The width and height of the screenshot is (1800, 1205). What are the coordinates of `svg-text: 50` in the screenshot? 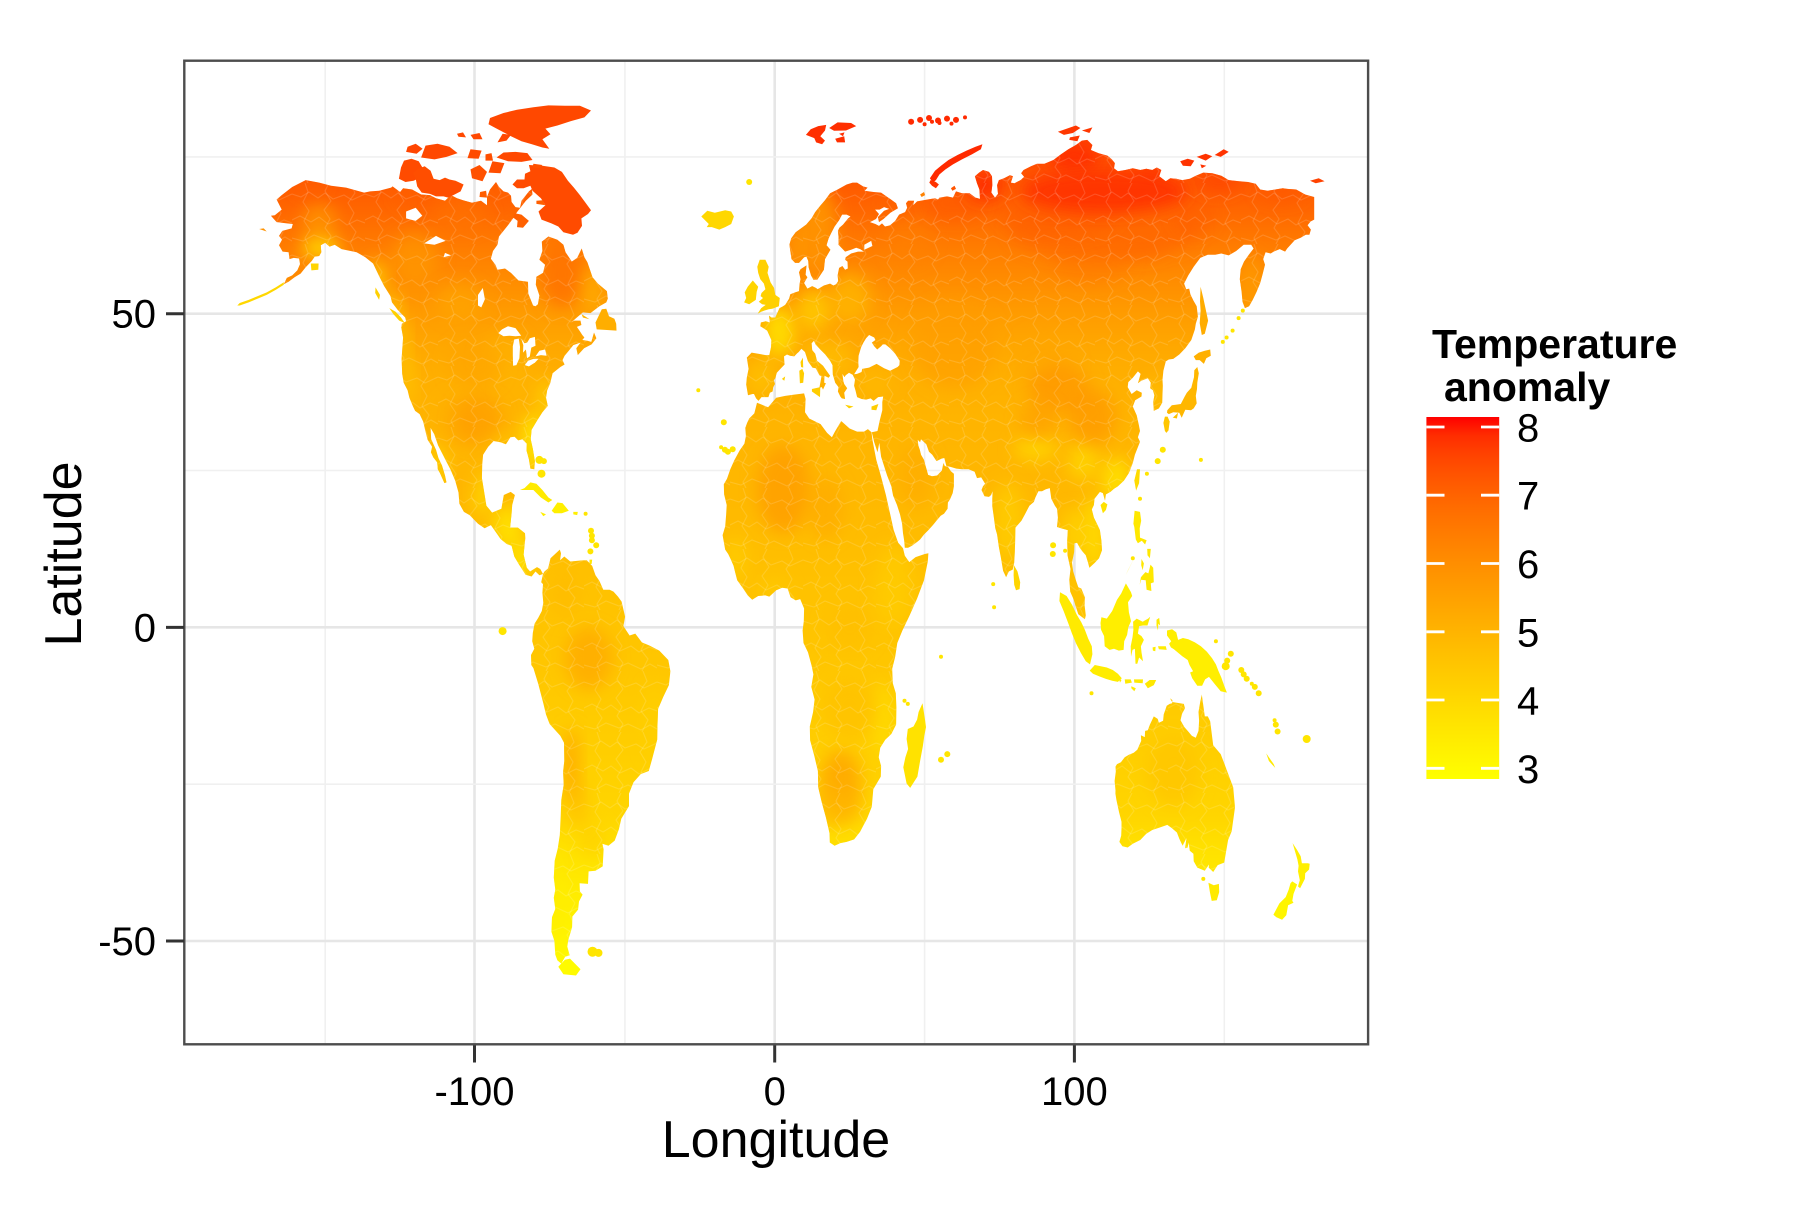 It's located at (134, 315).